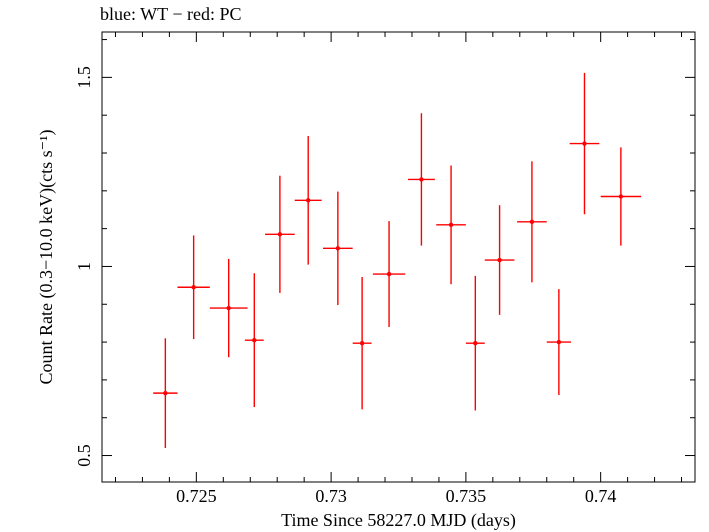  What do you see at coordinates (398, 520) in the screenshot?
I see `x-axis-label: Time Since 58227.0 MJD (days)` at bounding box center [398, 520].